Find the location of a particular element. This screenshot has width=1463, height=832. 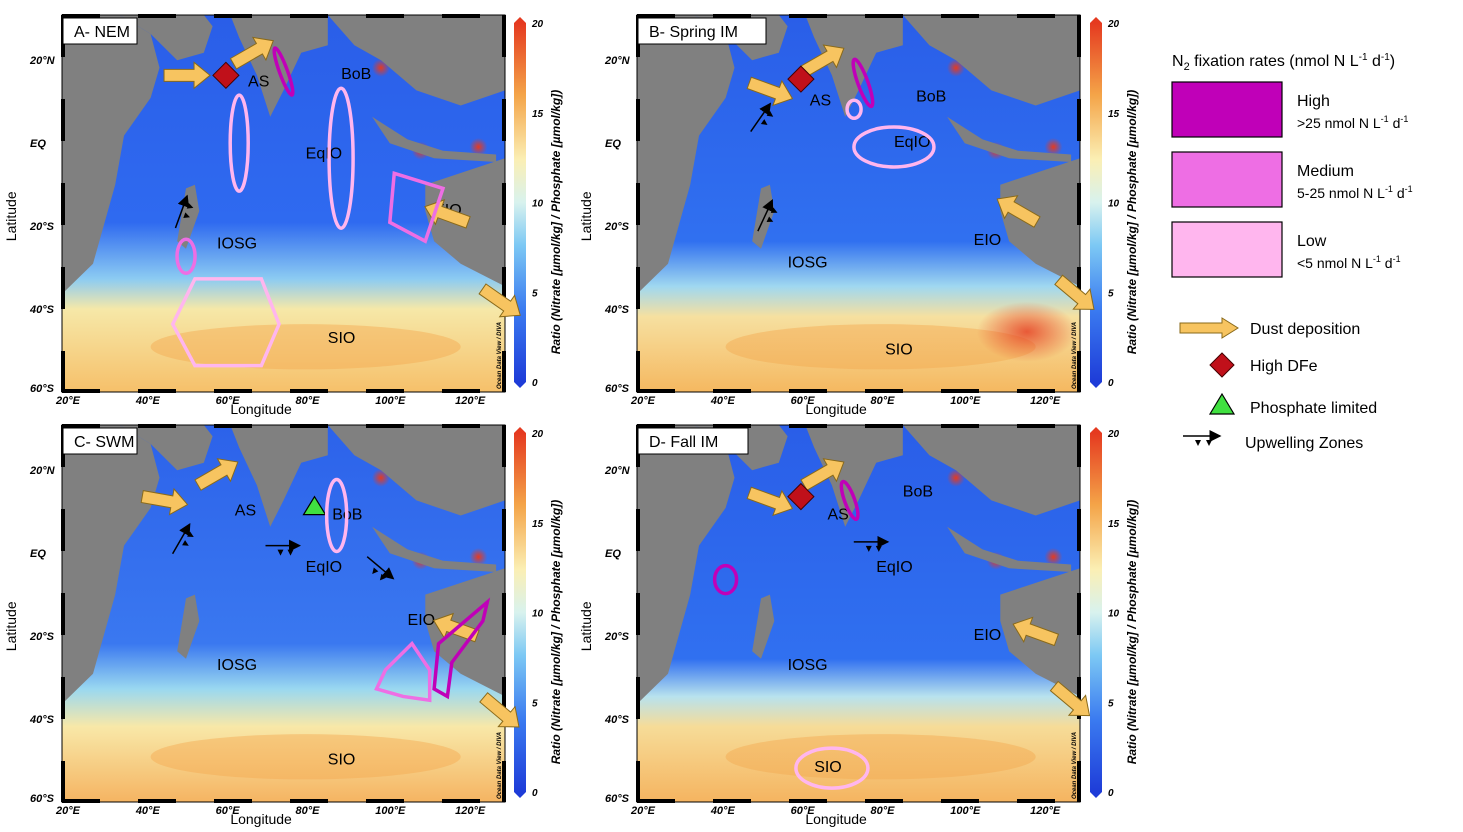

high-ratio-spot is located at coordinates (478, 146).